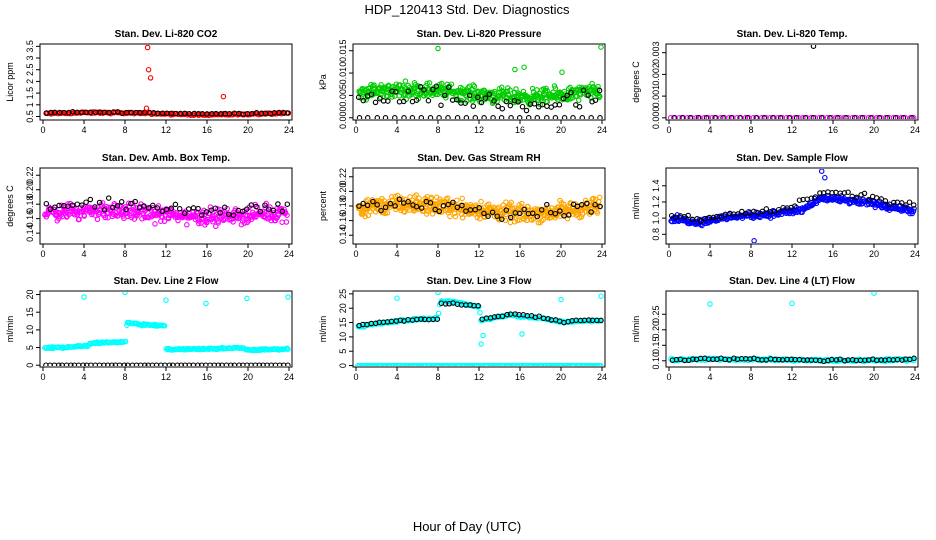  Describe the element at coordinates (83, 254) in the screenshot. I see `x-tick-label: 4` at that location.